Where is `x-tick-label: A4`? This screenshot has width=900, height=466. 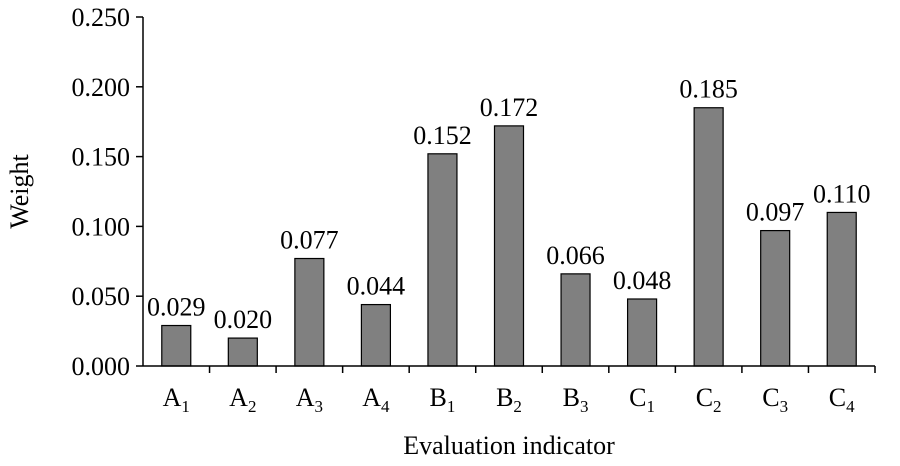
x-tick-label: A4 is located at coordinates (376, 399).